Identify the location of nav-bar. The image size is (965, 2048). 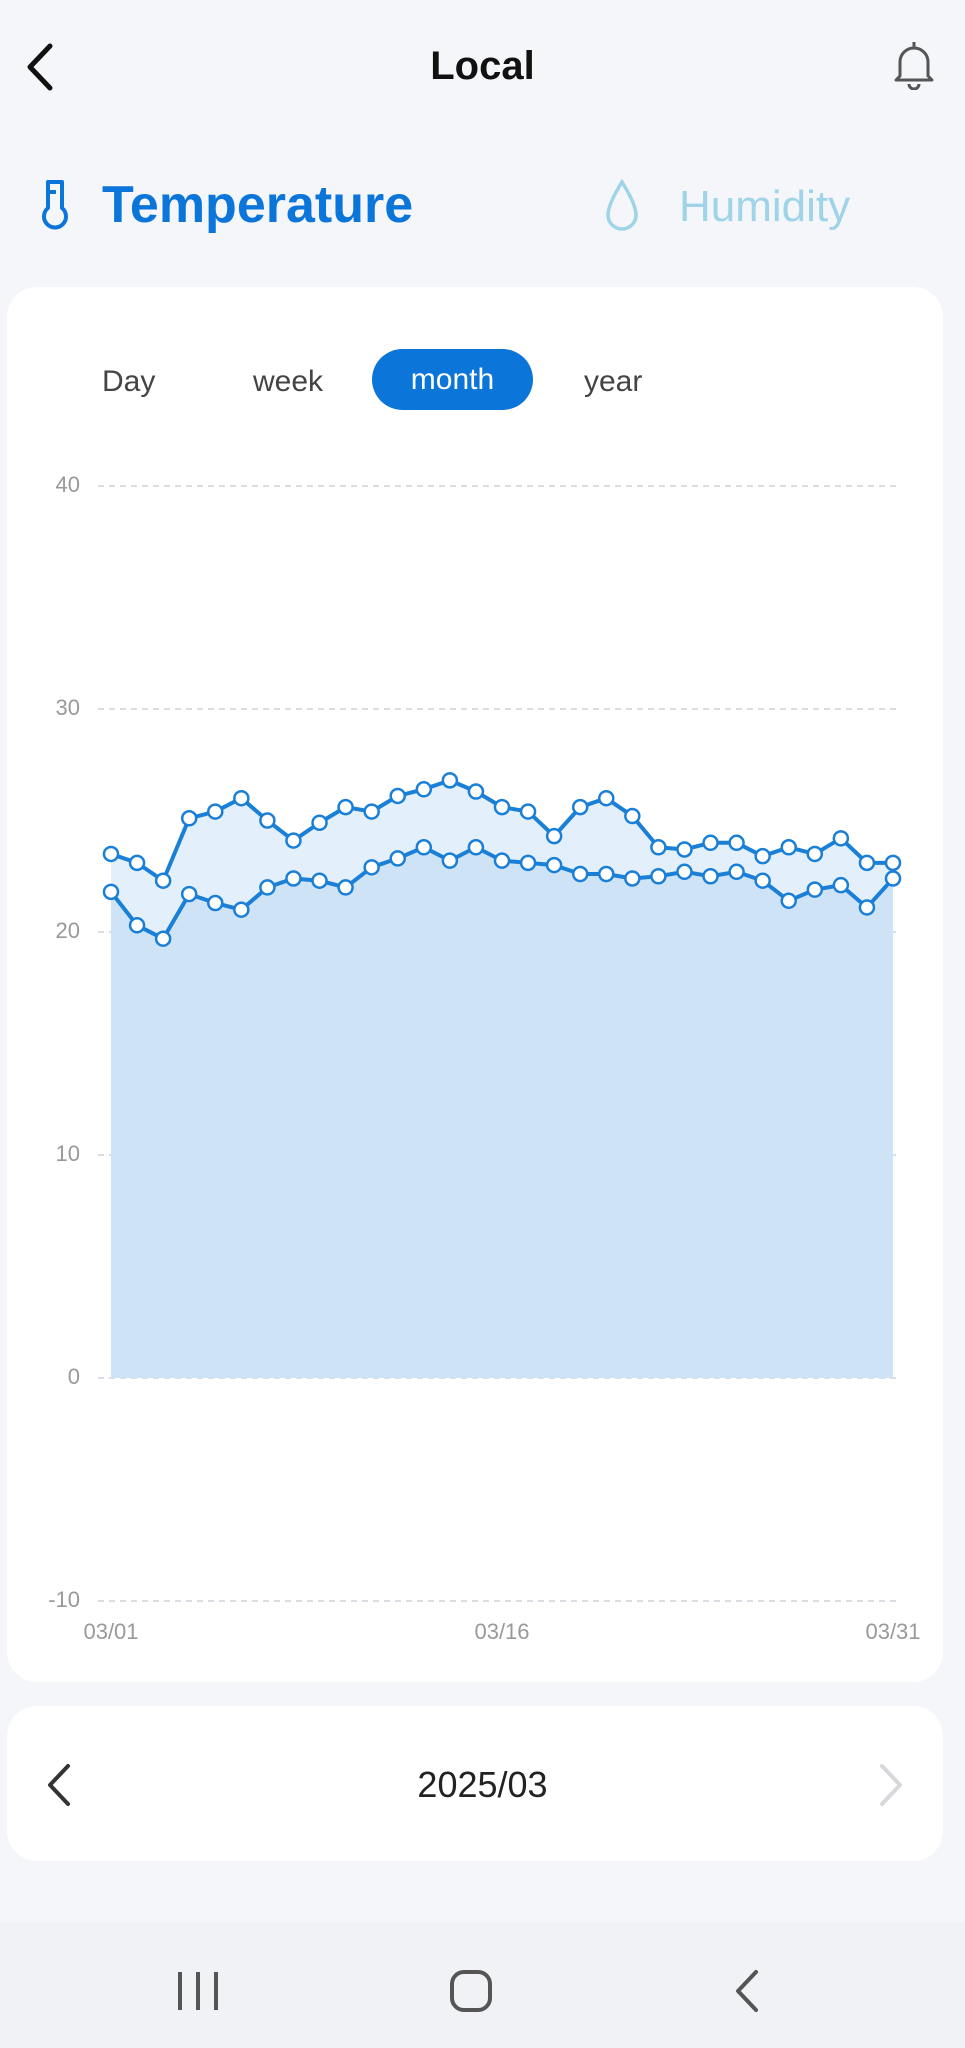
(482, 1985).